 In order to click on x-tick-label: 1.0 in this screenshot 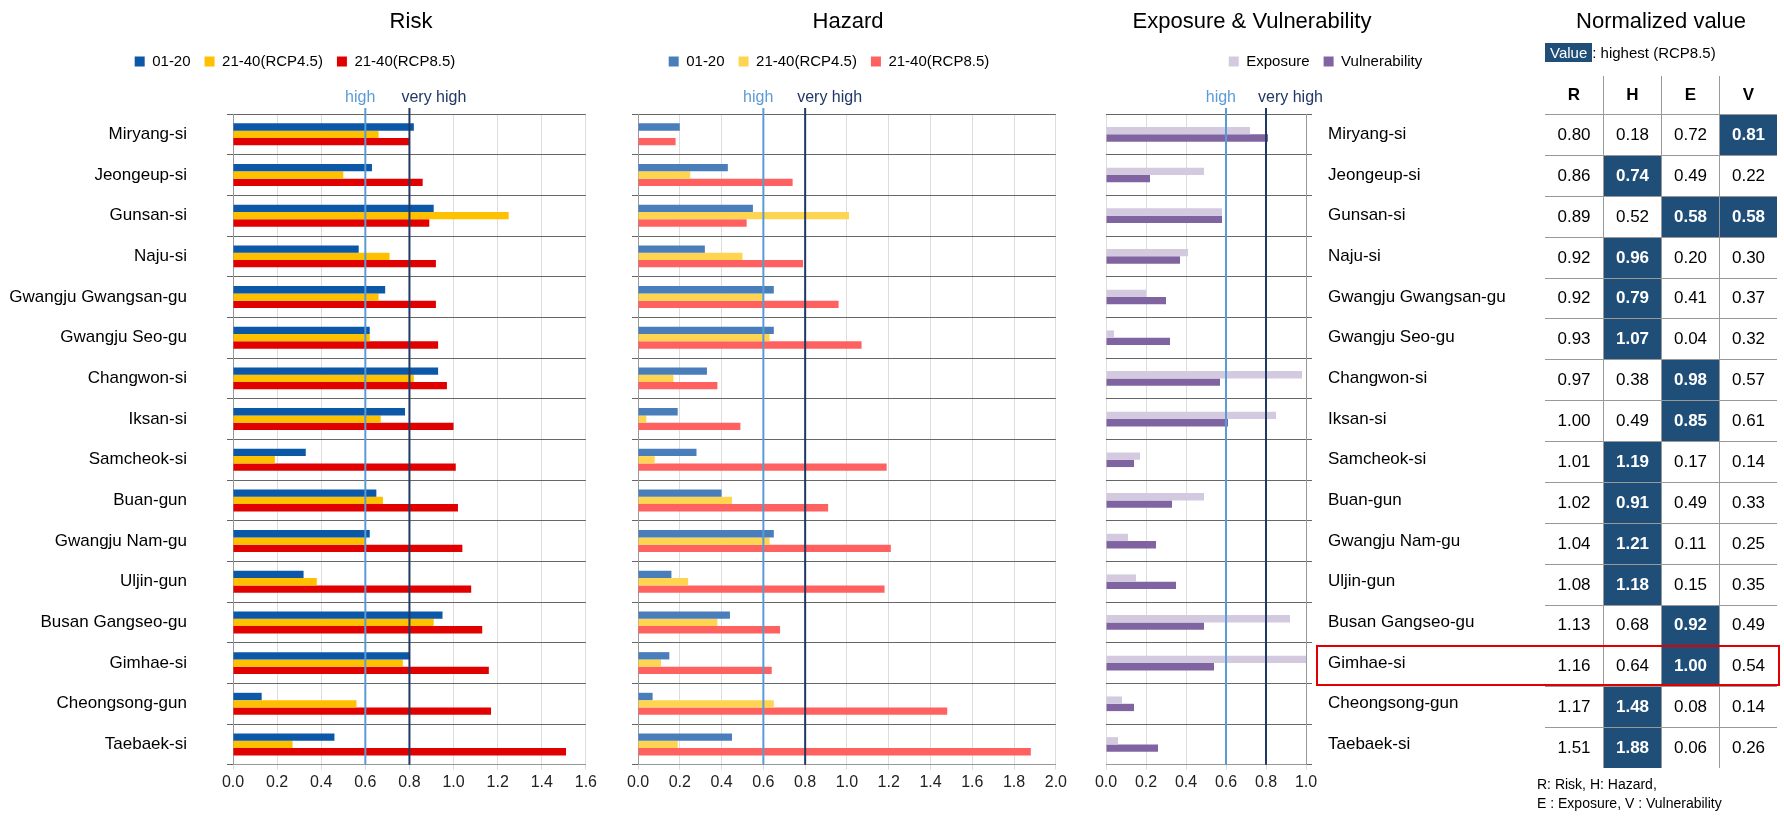, I will do `click(1306, 781)`.